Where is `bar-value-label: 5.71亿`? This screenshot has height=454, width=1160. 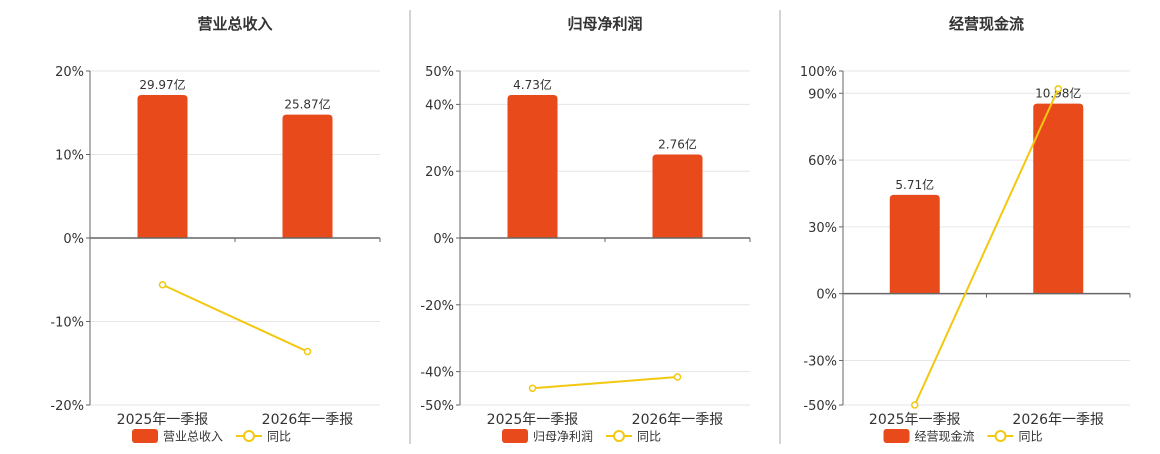 bar-value-label: 5.71亿 is located at coordinates (914, 184).